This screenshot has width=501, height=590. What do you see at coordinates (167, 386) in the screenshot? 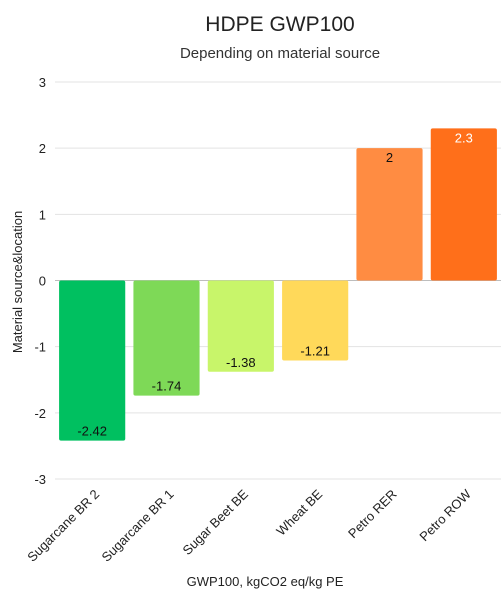
I see `data-label: -1.74` at bounding box center [167, 386].